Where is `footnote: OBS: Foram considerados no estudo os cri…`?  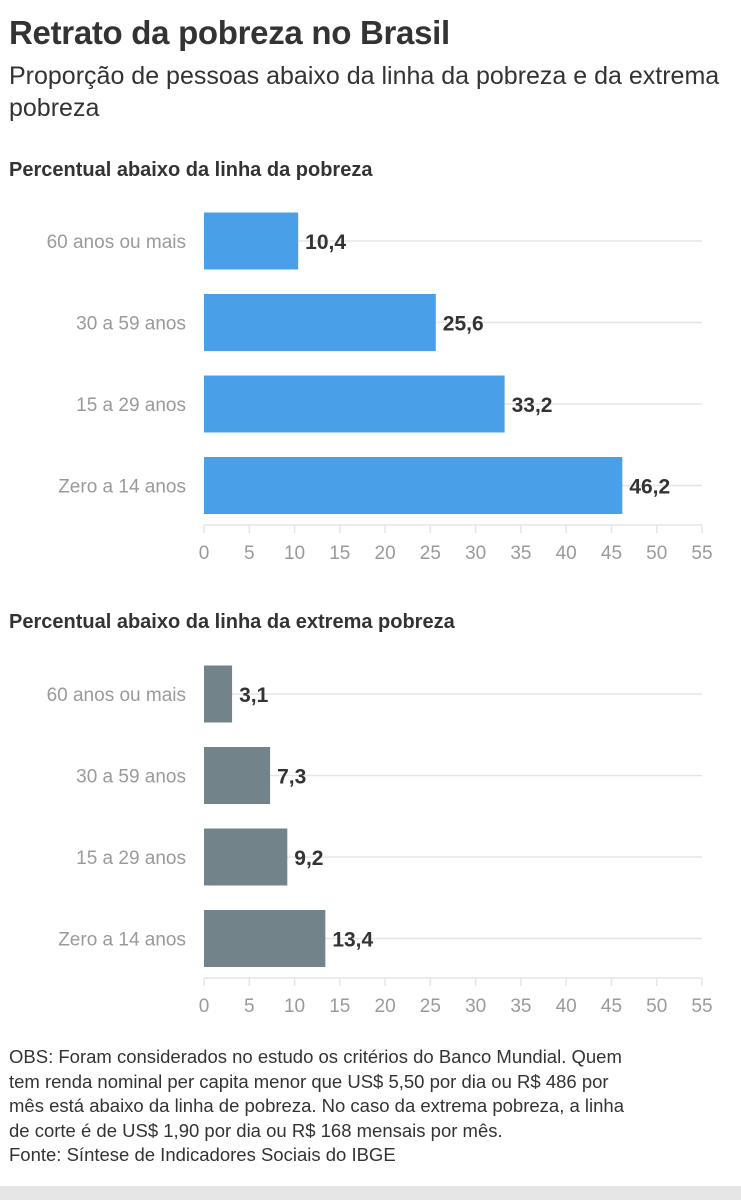
footnote: OBS: Foram considerados no estudo os cri… is located at coordinates (371, 1106).